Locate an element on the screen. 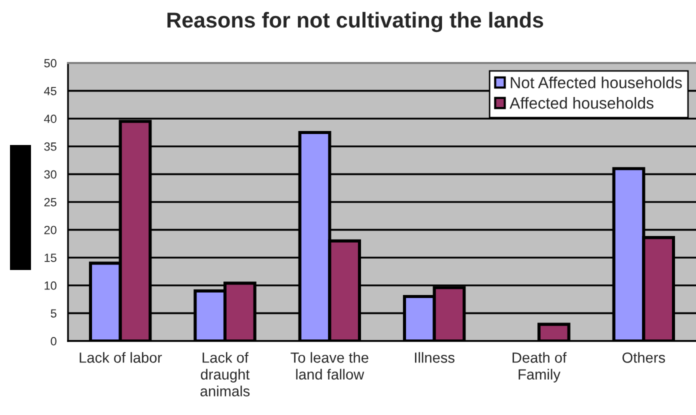  y-tick-label: 35 is located at coordinates (50, 146).